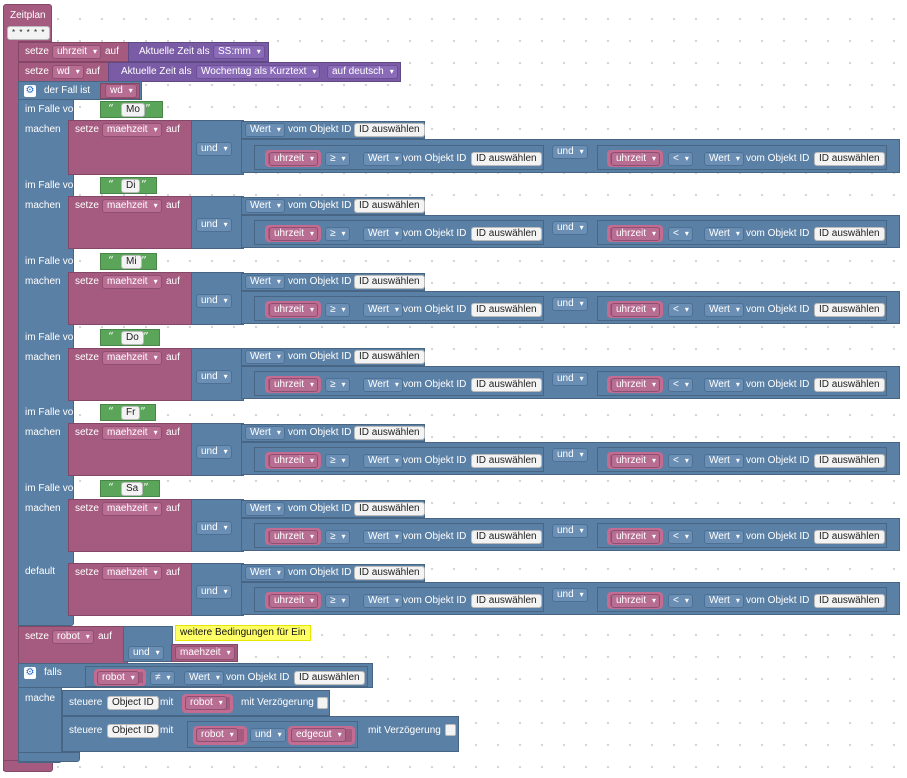 The width and height of the screenshot is (907, 778). Describe the element at coordinates (162, 678) in the screenshot. I see `compare-op-dropdown: ≠` at that location.